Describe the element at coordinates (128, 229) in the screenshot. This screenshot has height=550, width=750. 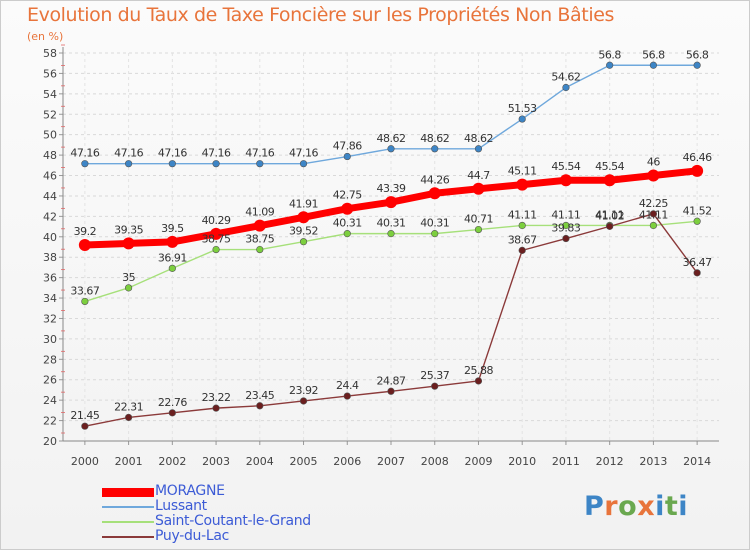
I see `data-label-moragne: 39.35` at that location.